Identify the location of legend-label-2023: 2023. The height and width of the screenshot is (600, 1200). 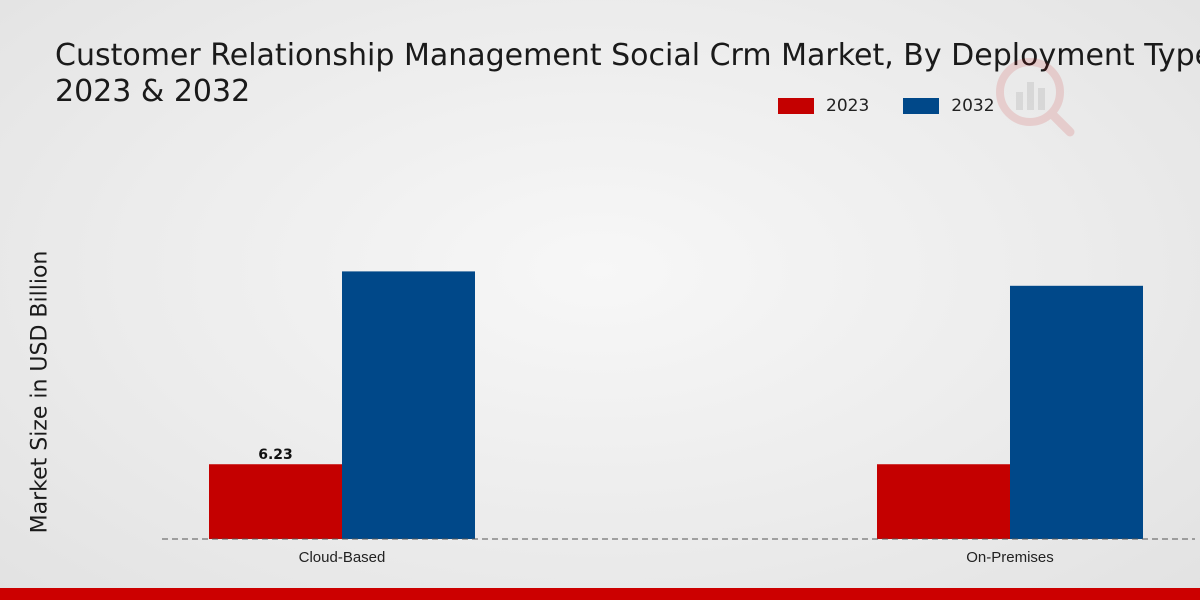
(848, 106).